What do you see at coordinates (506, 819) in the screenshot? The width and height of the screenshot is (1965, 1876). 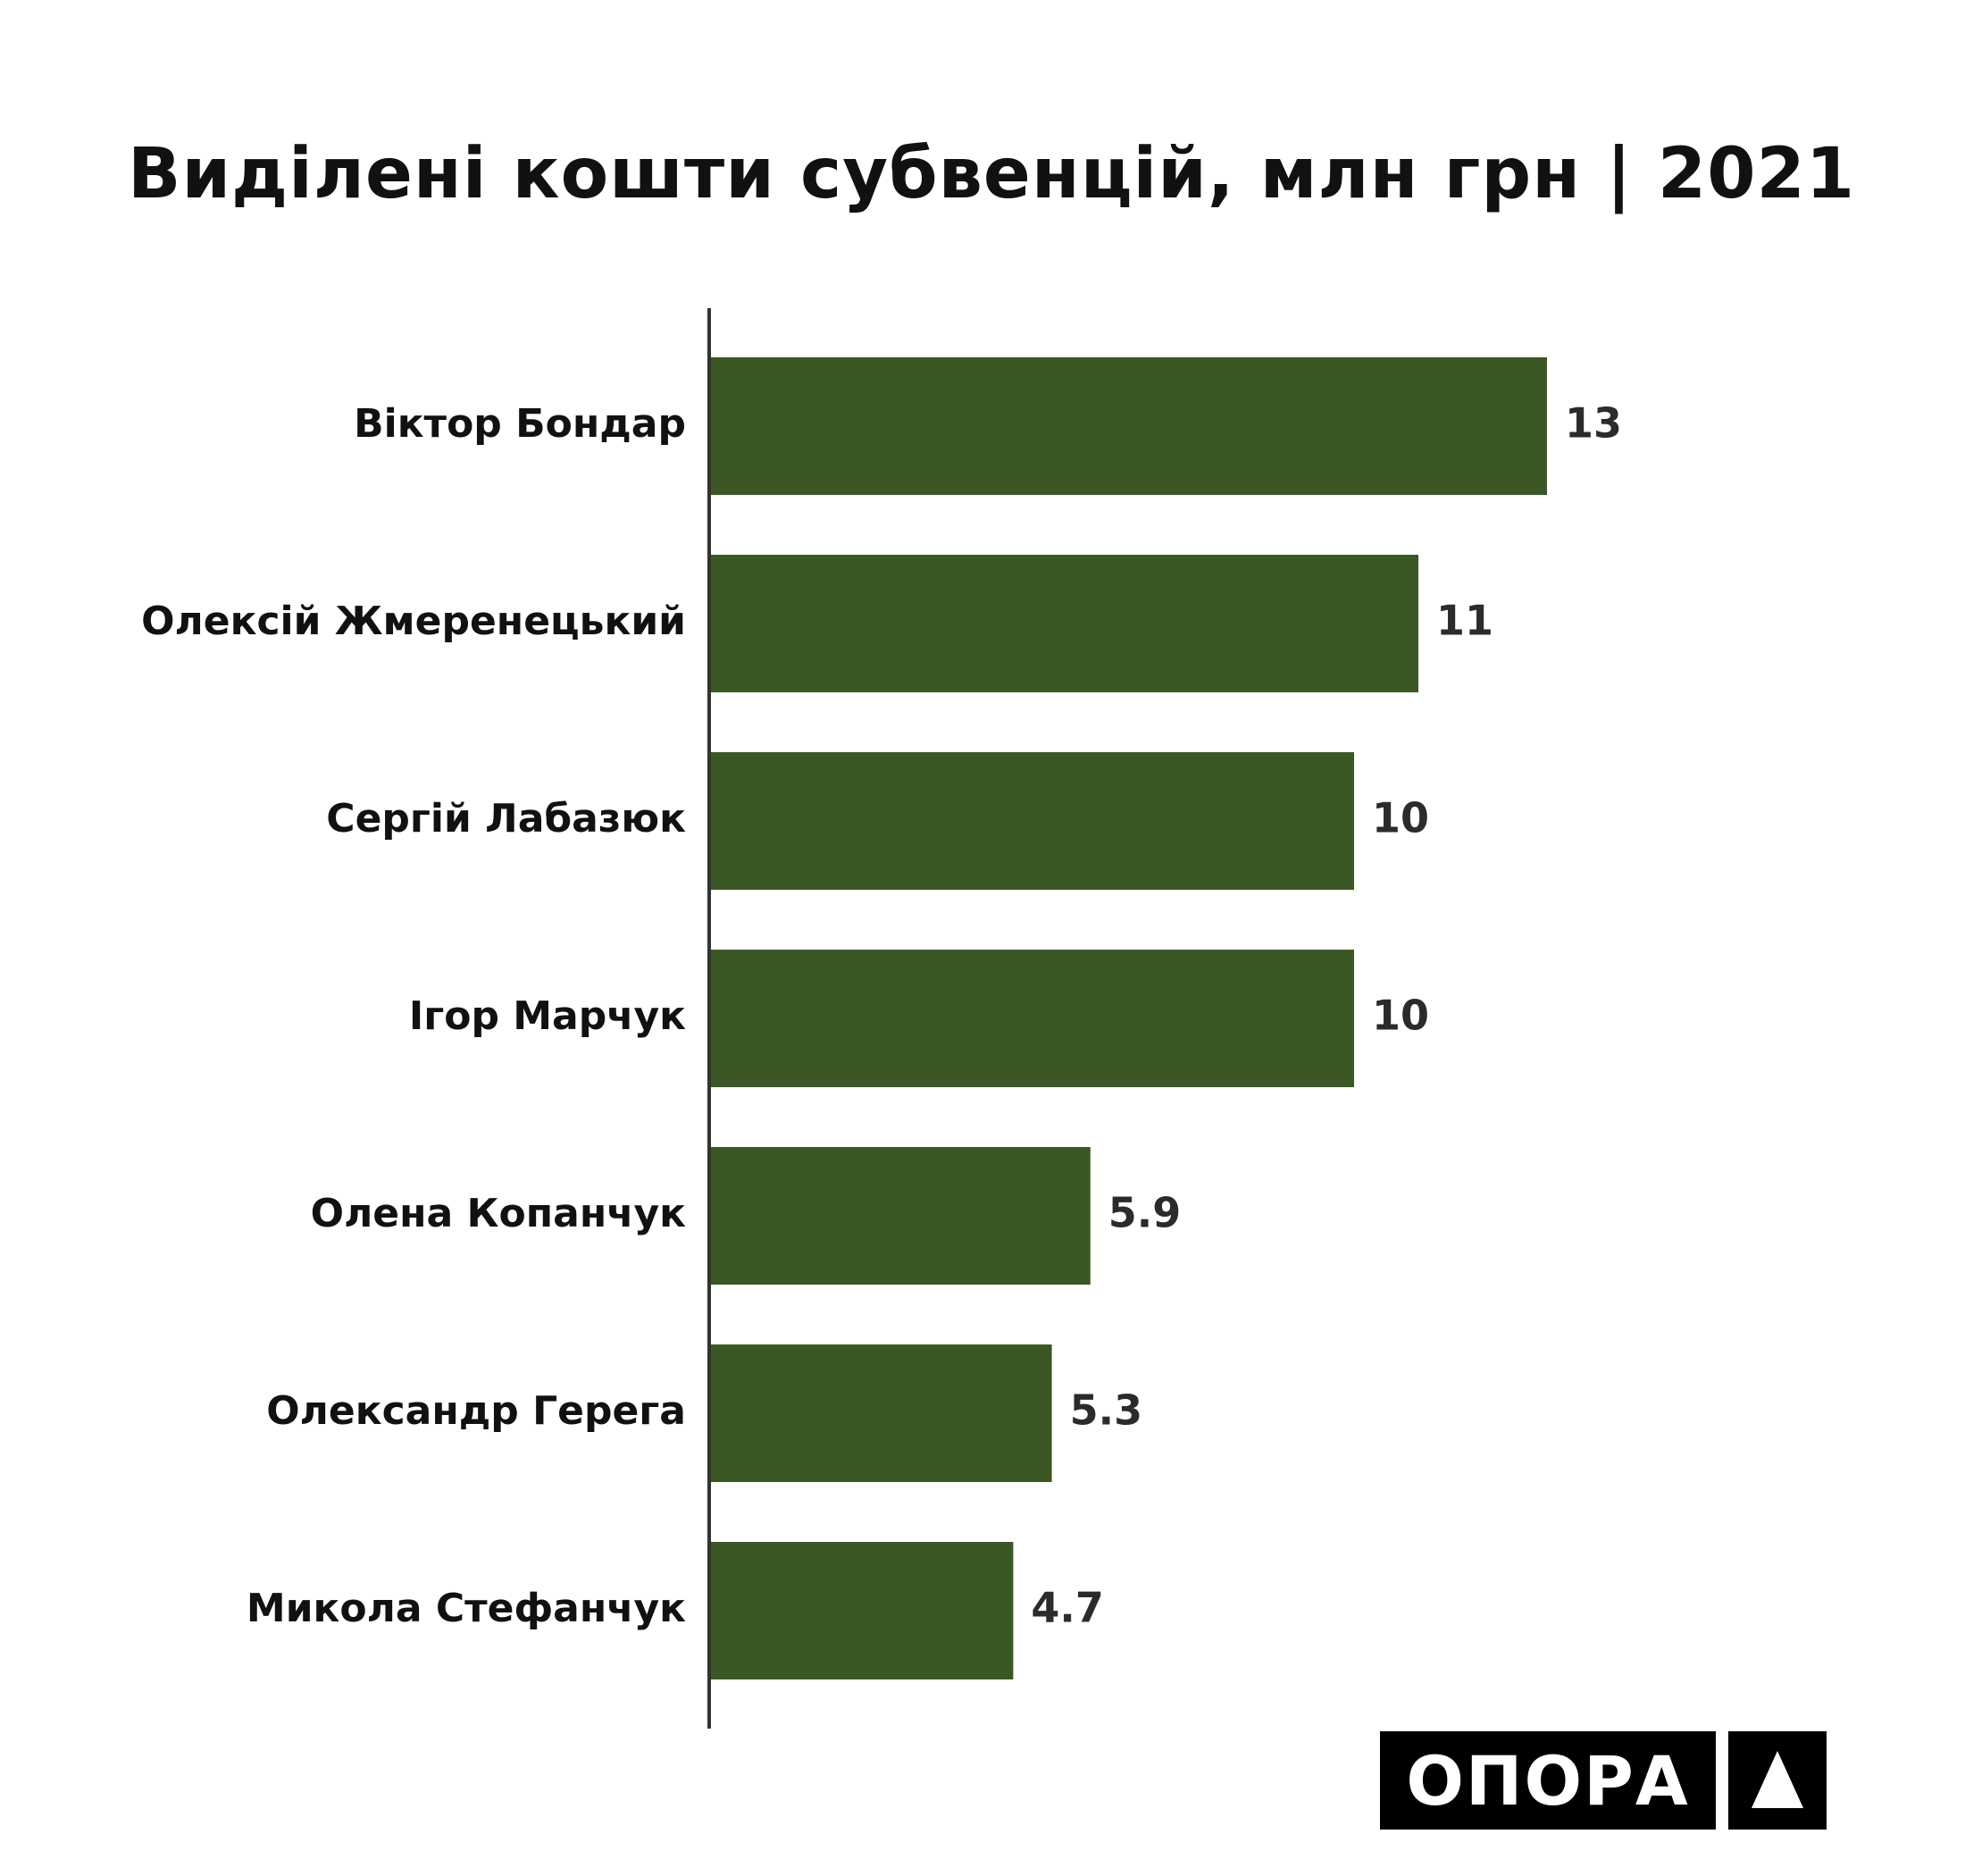 I see `category-label: Сергій Лабазюк` at bounding box center [506, 819].